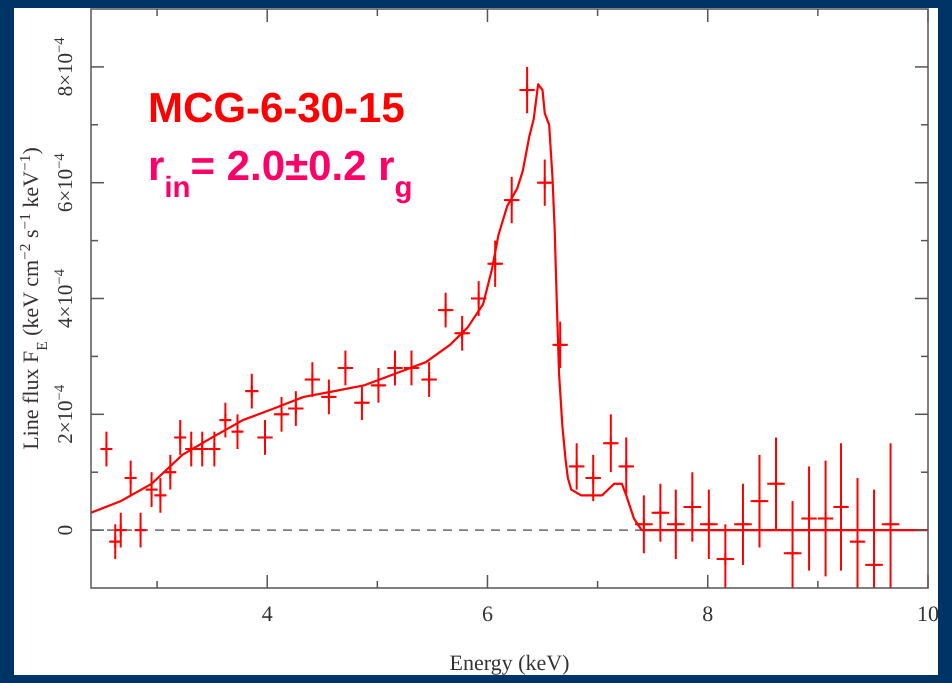 This screenshot has height=683, width=952. What do you see at coordinates (276, 107) in the screenshot?
I see `annotation: MCG-6-30-15` at bounding box center [276, 107].